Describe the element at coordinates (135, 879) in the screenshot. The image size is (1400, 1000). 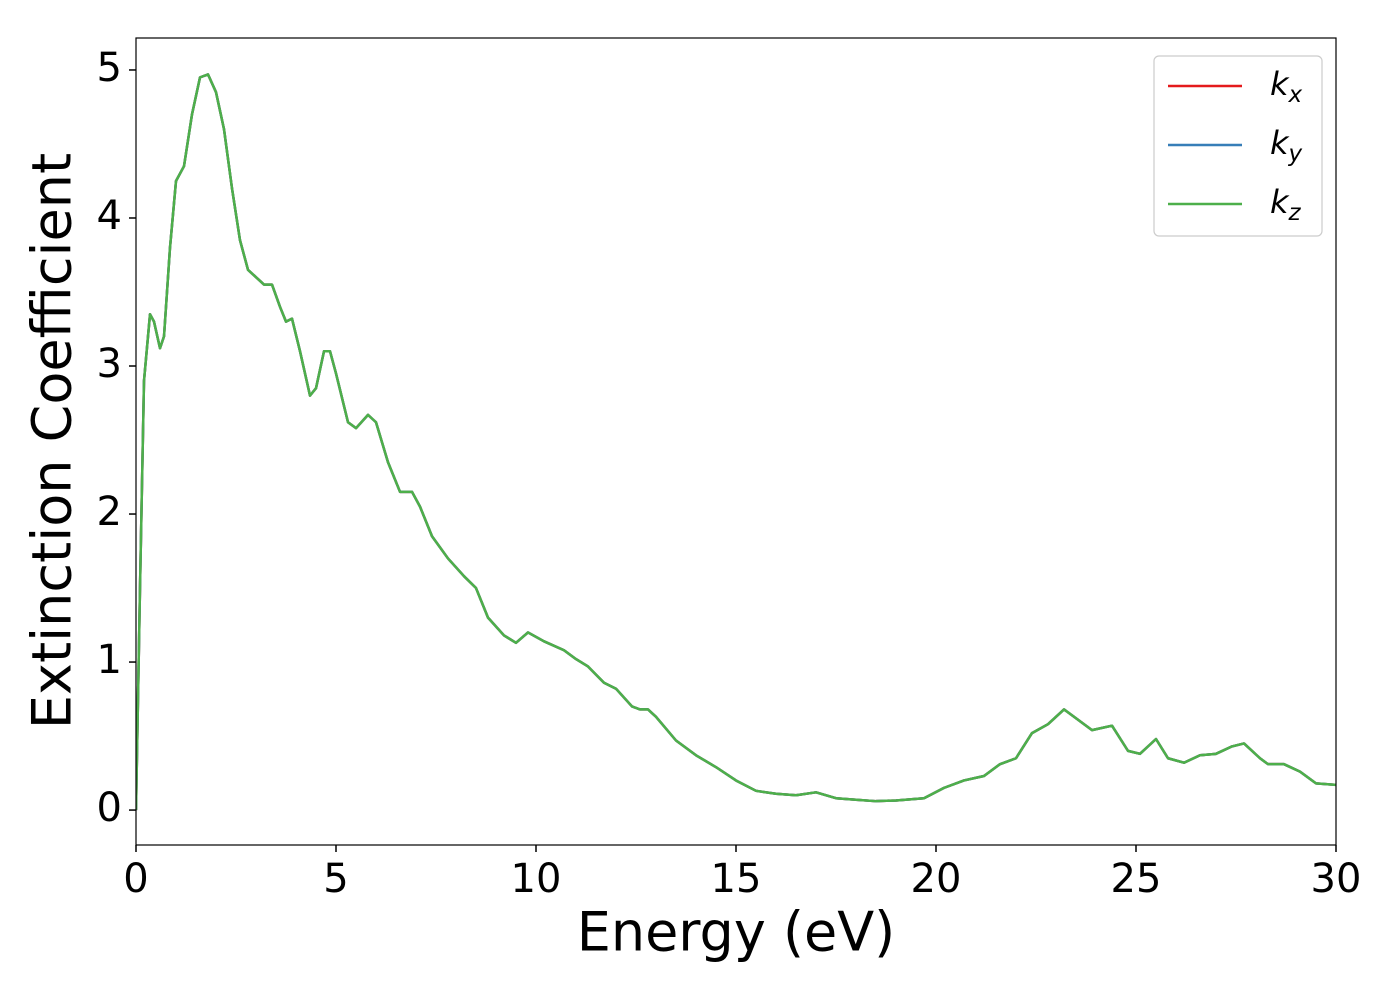
I see `x-tick-label: 0` at that location.